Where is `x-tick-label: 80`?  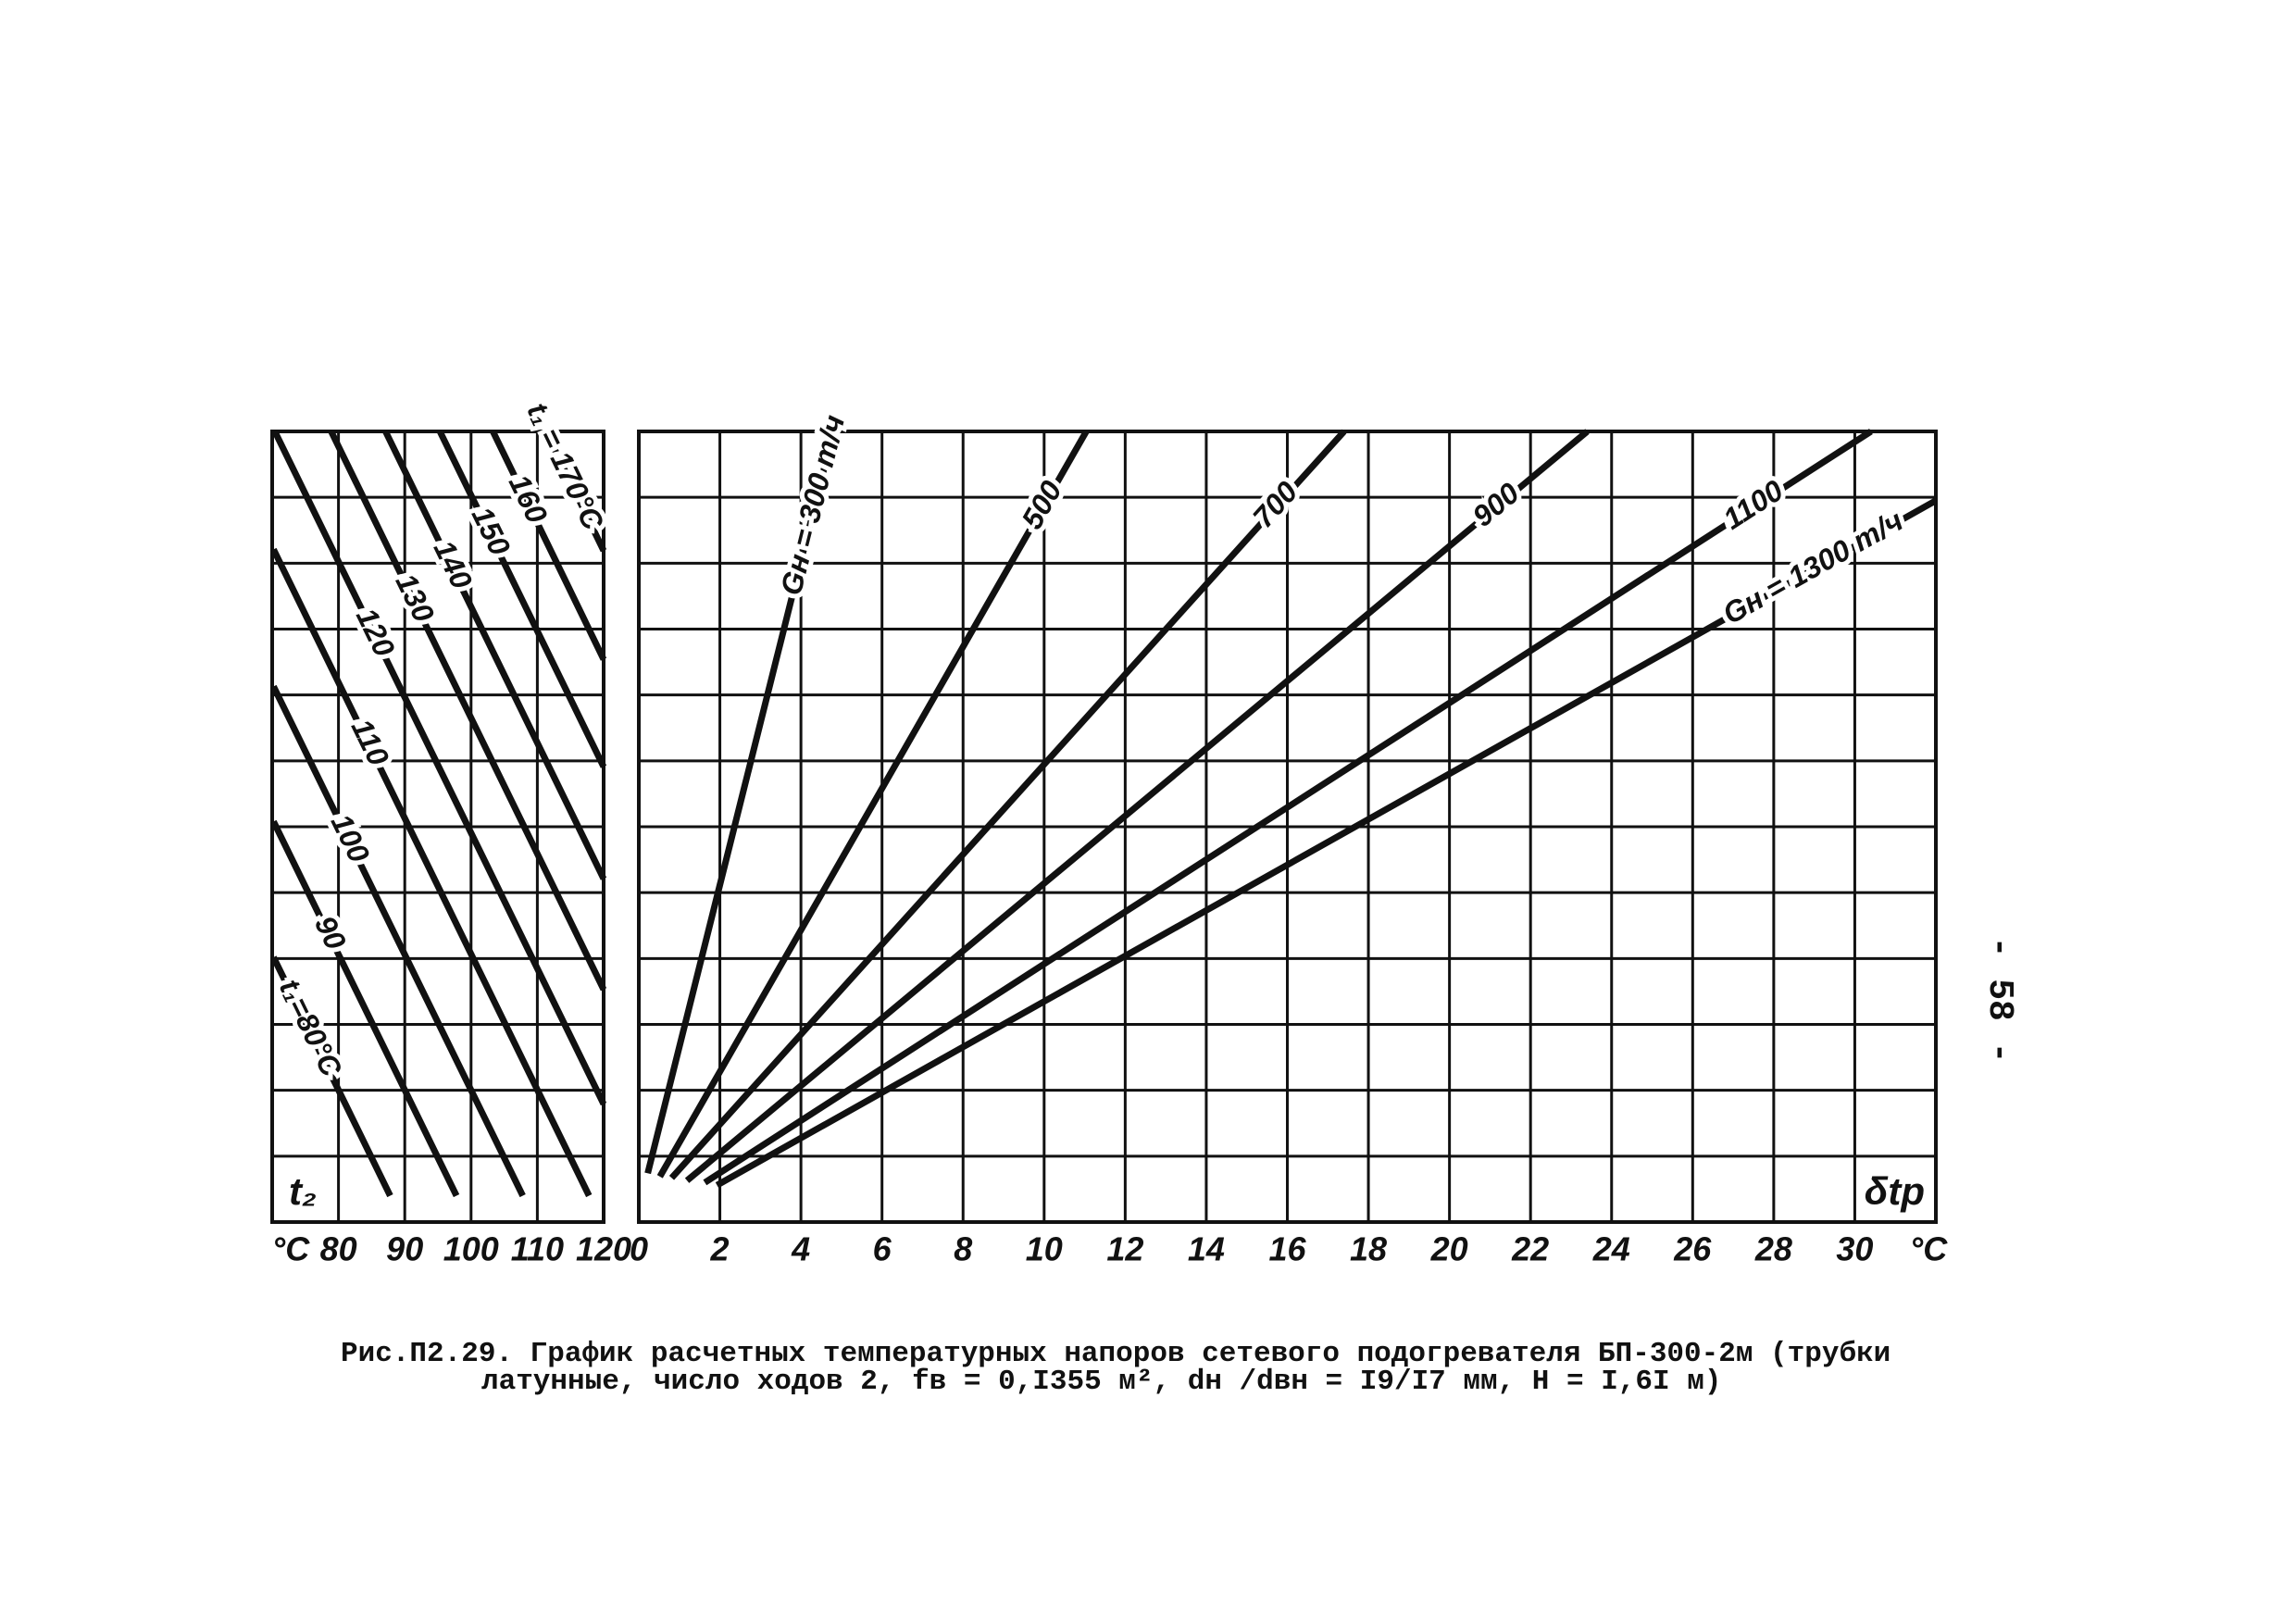 x-tick-label: 80 is located at coordinates (338, 1249).